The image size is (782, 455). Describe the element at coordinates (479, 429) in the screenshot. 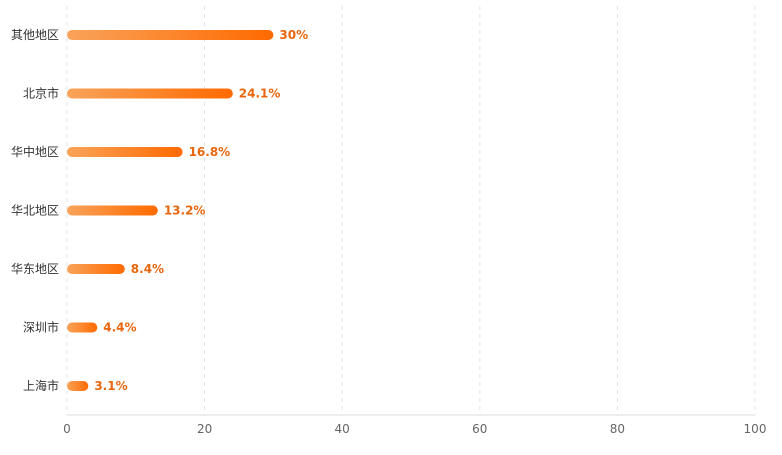

I see `x-tick-label: 60` at that location.